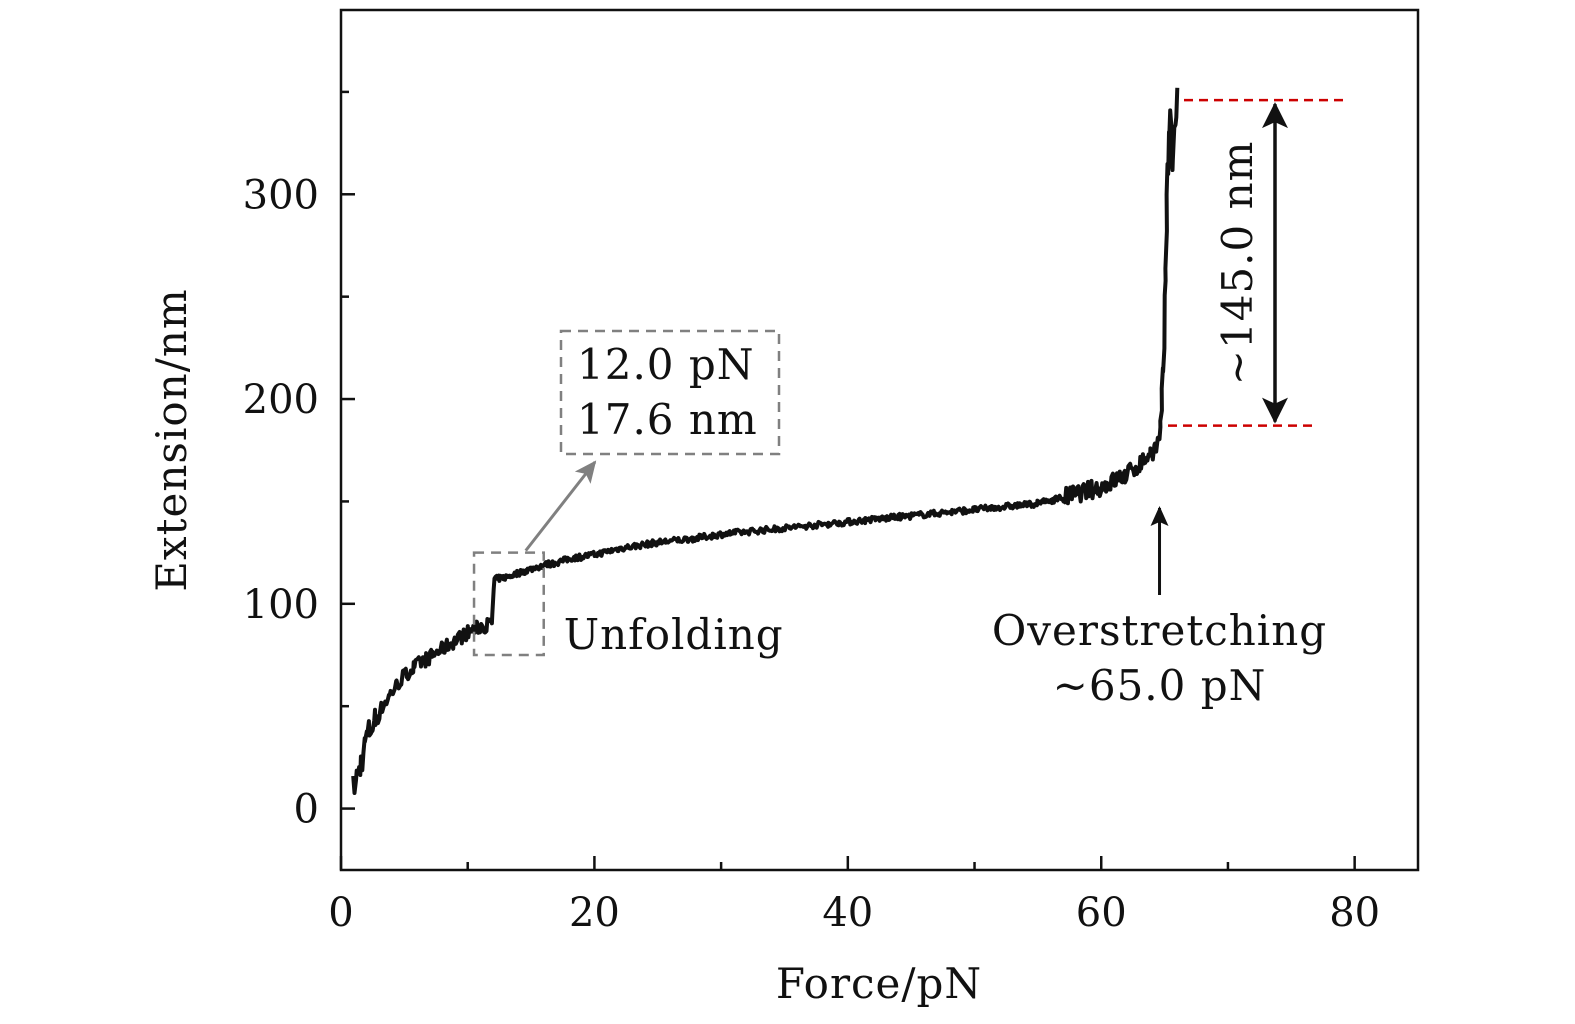 Image resolution: width=1575 pixels, height=1024 pixels. Describe the element at coordinates (666, 364) in the screenshot. I see `unfolding-force-value: 12.0 pN` at that location.